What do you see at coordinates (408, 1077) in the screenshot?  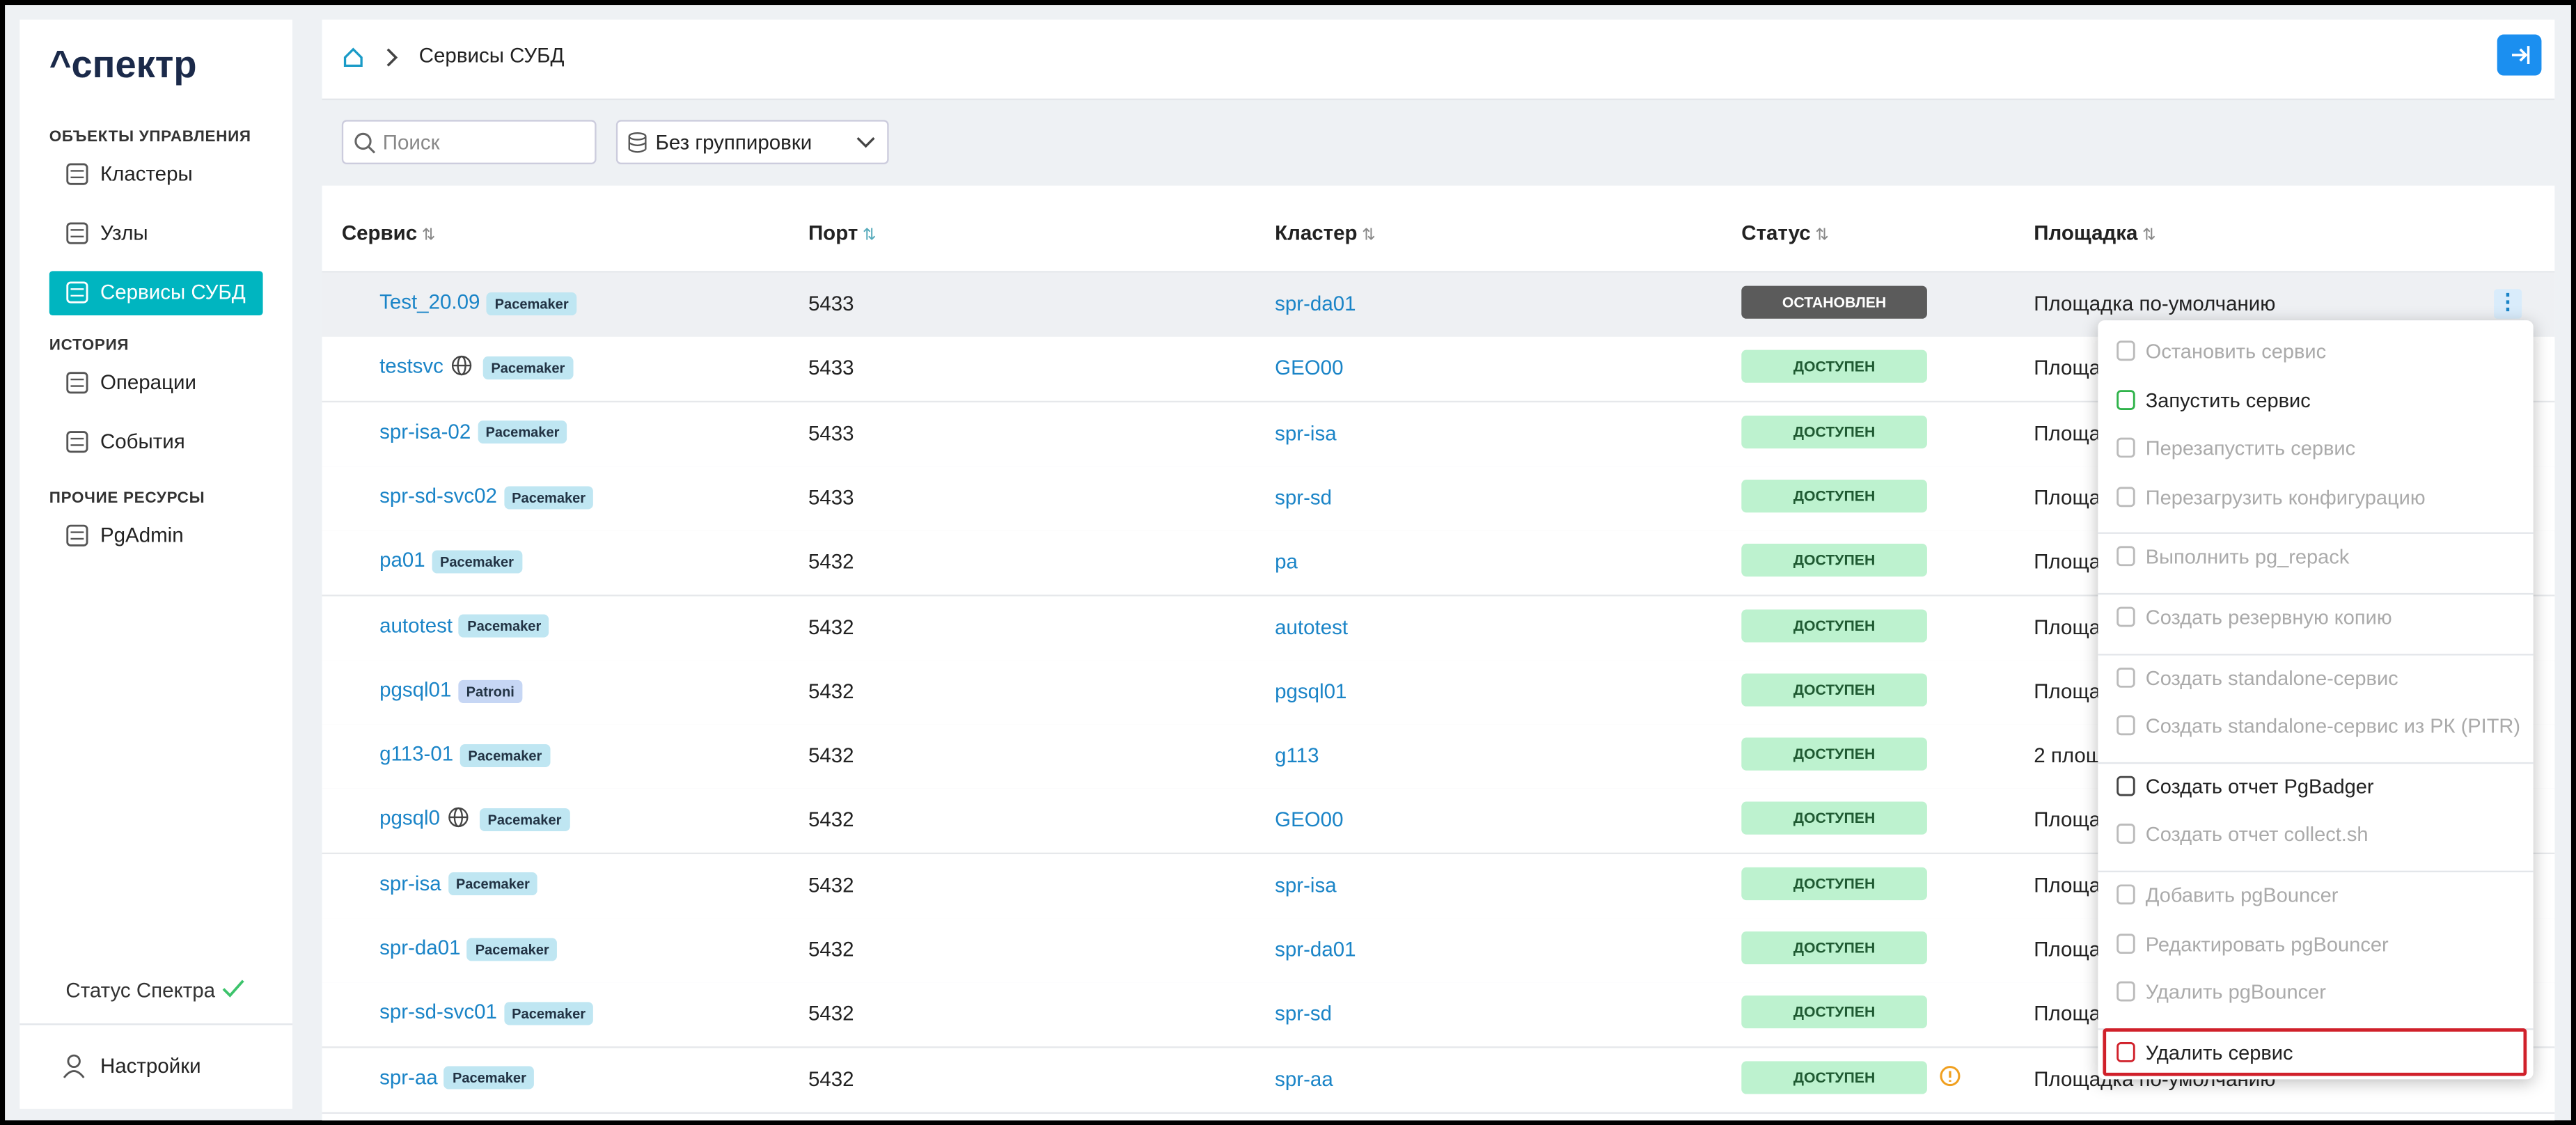 I see `service-link: spr-aa` at bounding box center [408, 1077].